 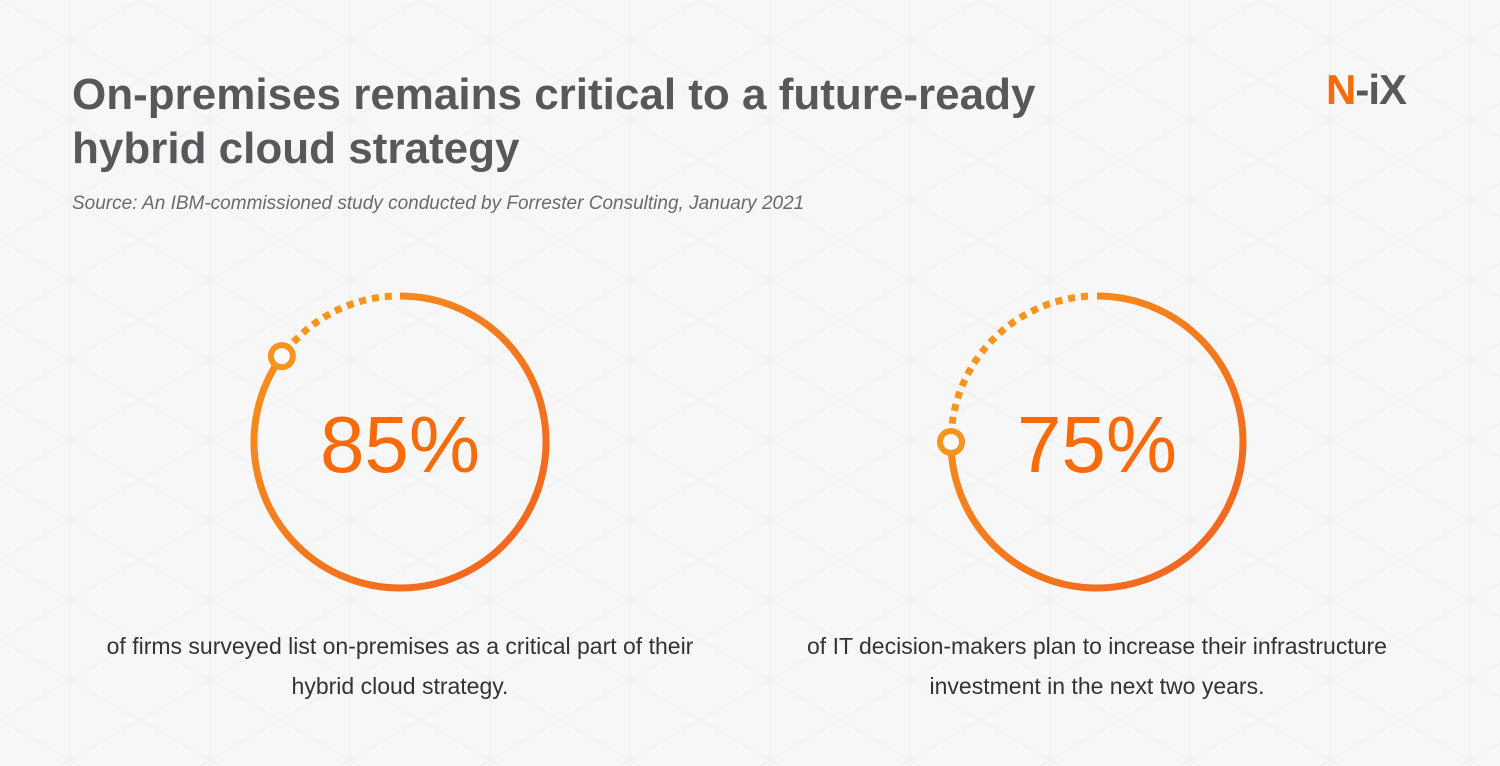 I want to click on n-ix-logo: N-iX, so click(x=1366, y=89).